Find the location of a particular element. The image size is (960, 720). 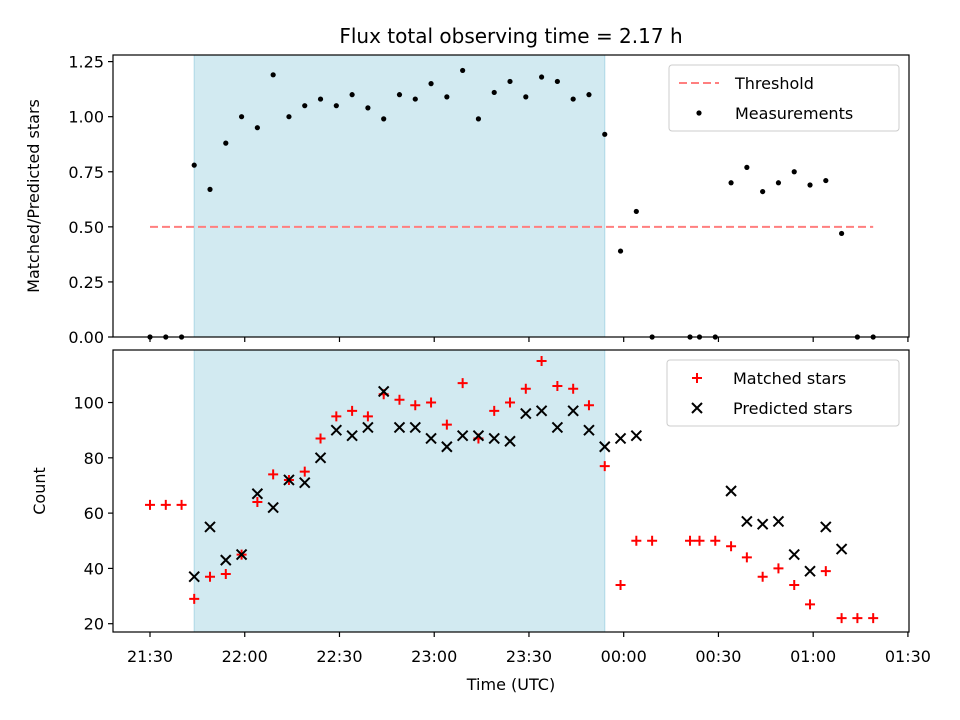

legend-item: Predicted stars is located at coordinates (772, 408).